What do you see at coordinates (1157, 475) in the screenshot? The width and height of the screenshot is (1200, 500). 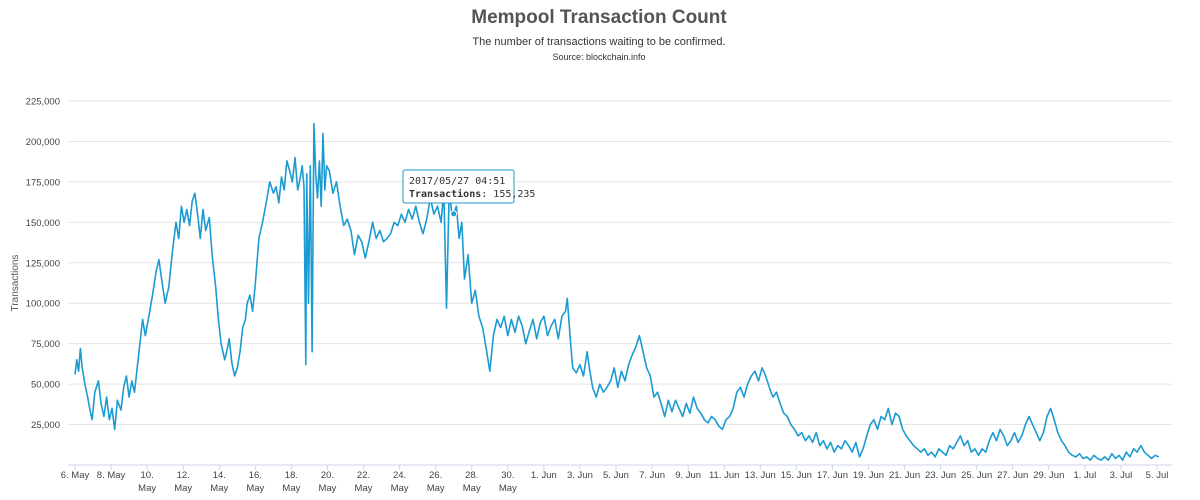 I see `x-tick-label: 5. Jul` at bounding box center [1157, 475].